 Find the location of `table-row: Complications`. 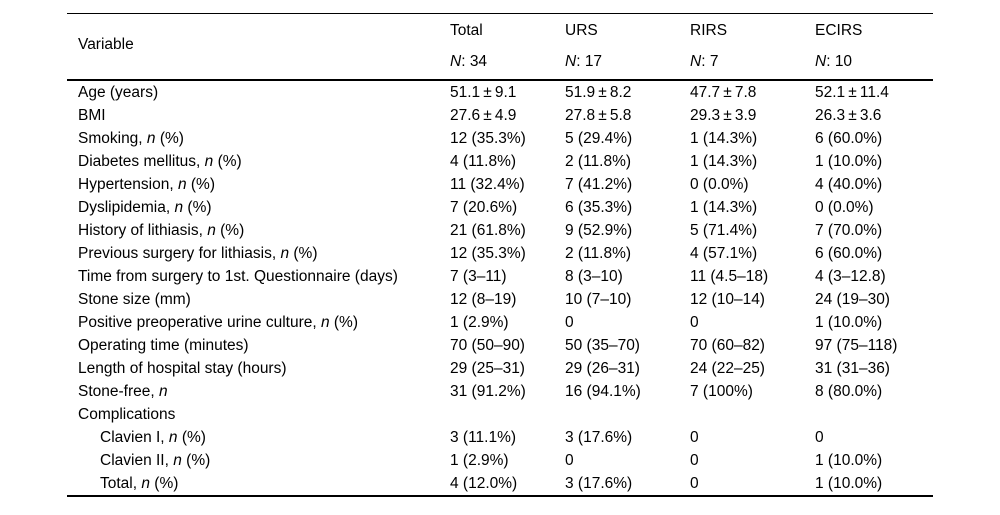

table-row: Complications is located at coordinates (500, 414).